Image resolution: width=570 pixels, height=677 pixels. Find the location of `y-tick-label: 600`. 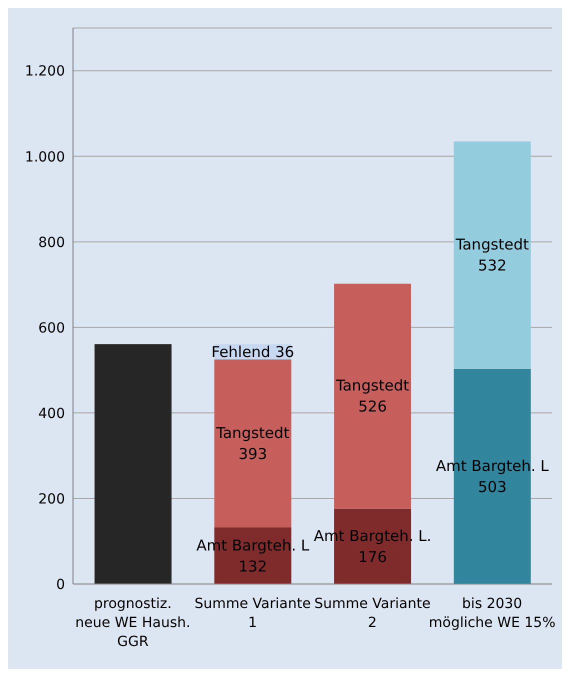

y-tick-label: 600 is located at coordinates (51, 328).